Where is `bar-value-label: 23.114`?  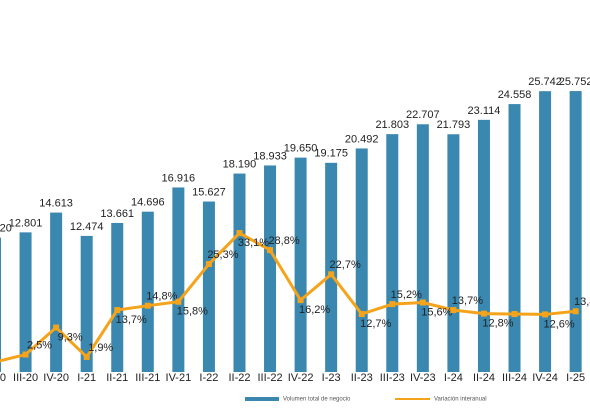
bar-value-label: 23.114 is located at coordinates (484, 111).